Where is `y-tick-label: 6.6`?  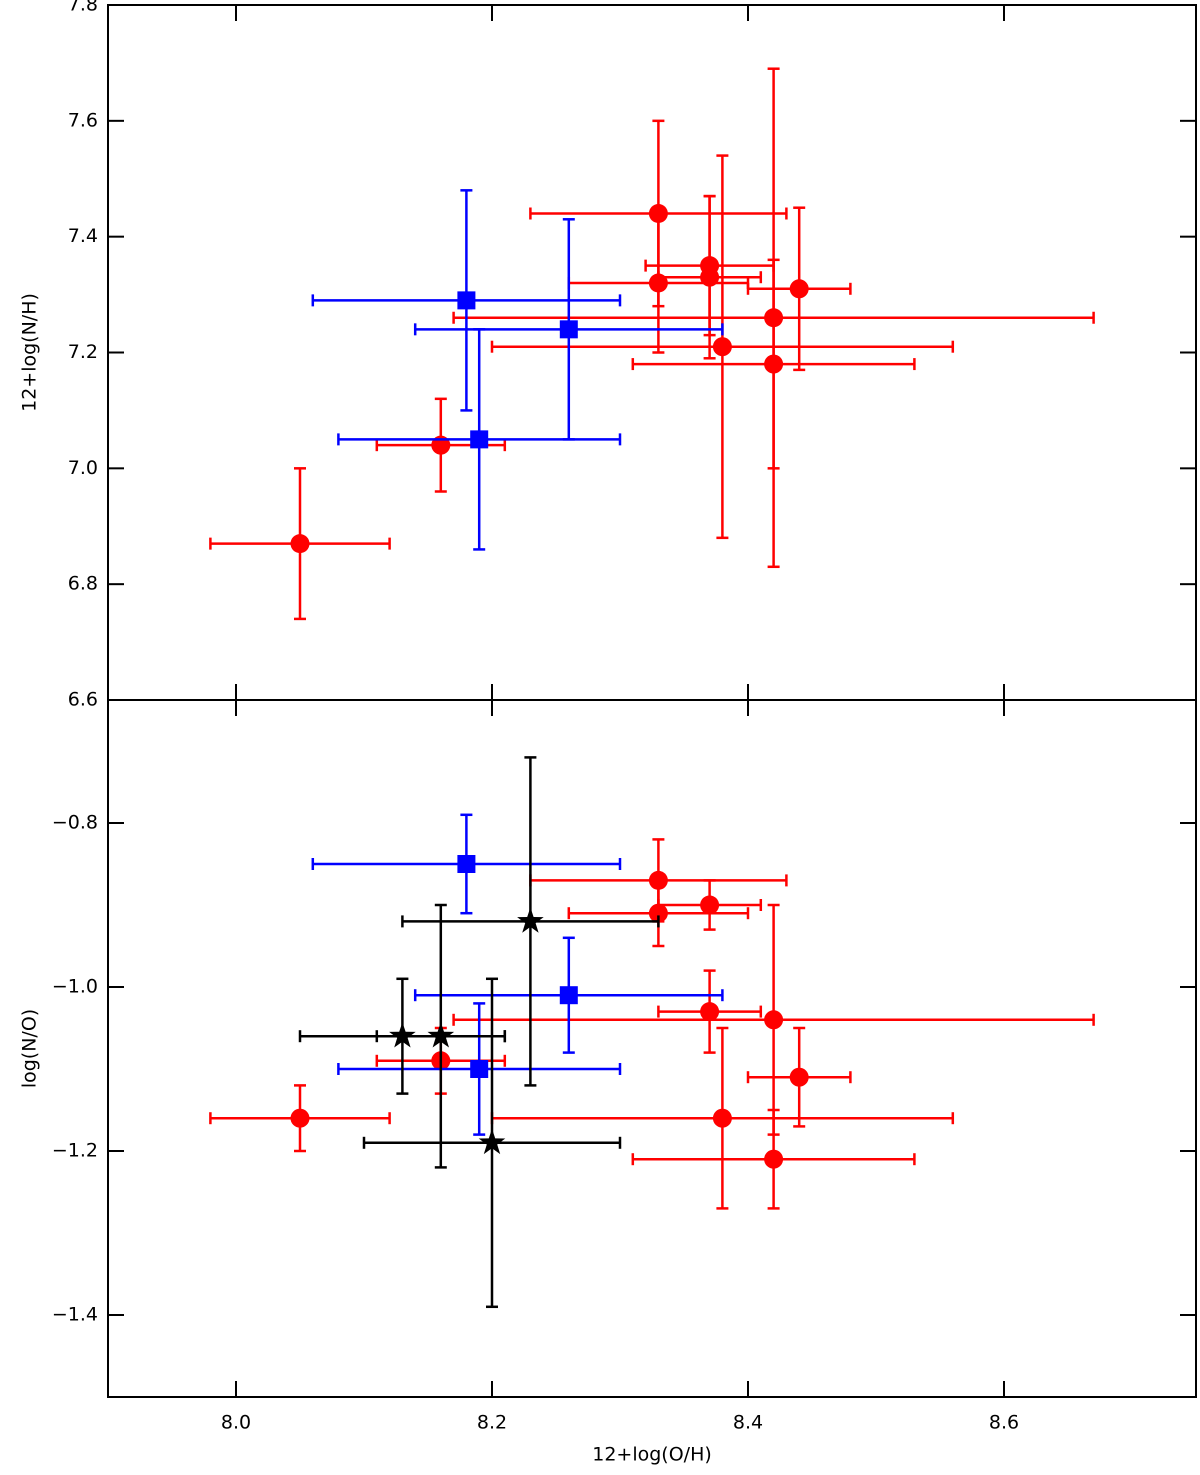 y-tick-label: 6.6 is located at coordinates (83, 700).